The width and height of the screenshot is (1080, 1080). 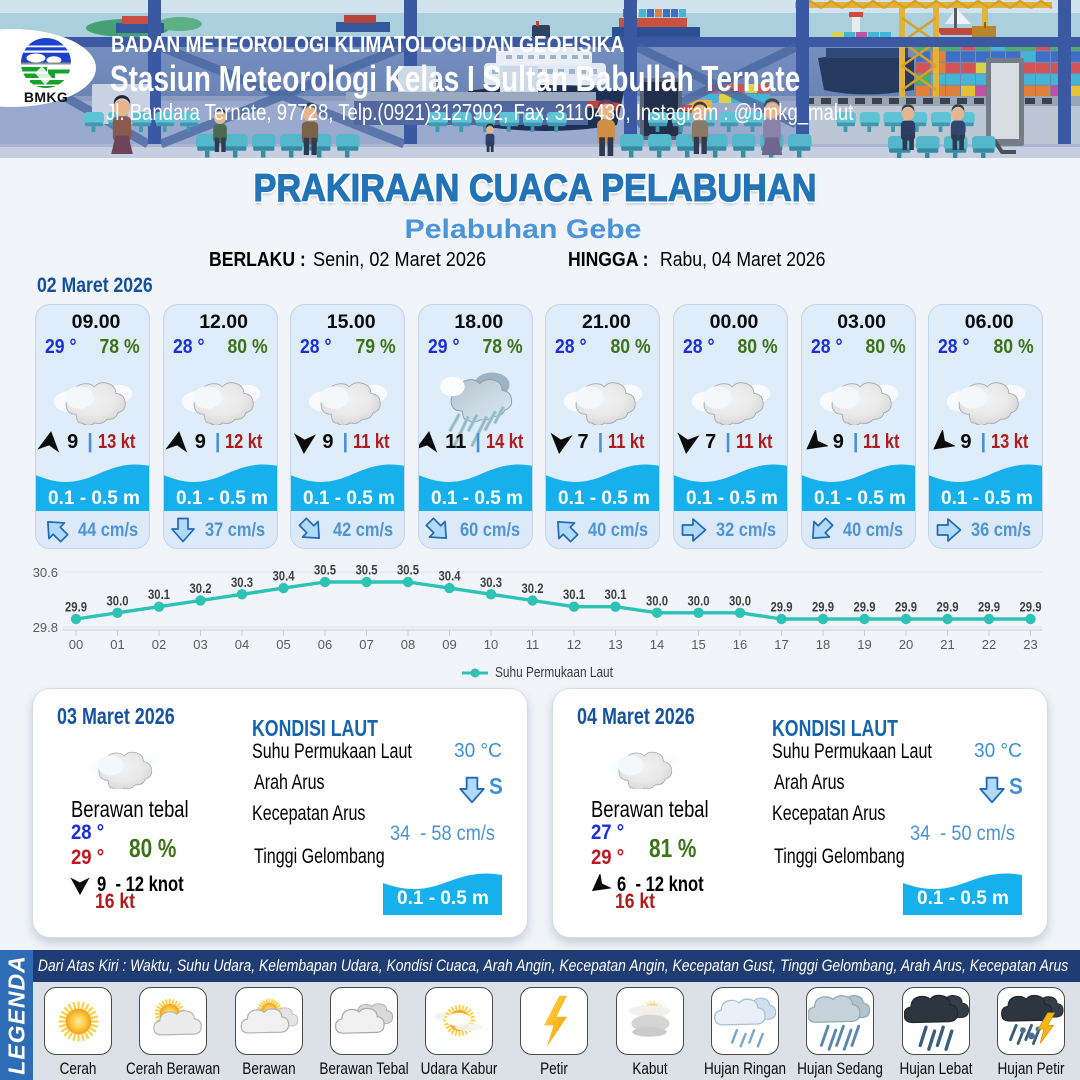 What do you see at coordinates (366, 644) in the screenshot?
I see `svg-text: 07` at bounding box center [366, 644].